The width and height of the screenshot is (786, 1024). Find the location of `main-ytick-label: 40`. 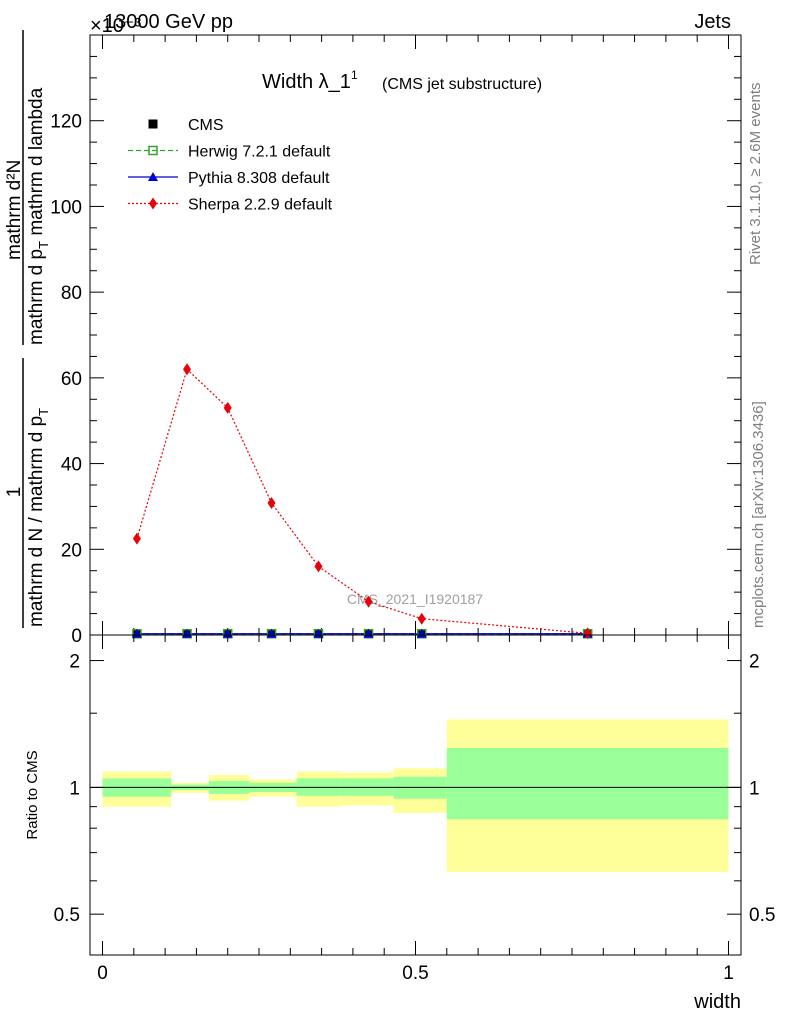

main-ytick-label: 40 is located at coordinates (71, 465).